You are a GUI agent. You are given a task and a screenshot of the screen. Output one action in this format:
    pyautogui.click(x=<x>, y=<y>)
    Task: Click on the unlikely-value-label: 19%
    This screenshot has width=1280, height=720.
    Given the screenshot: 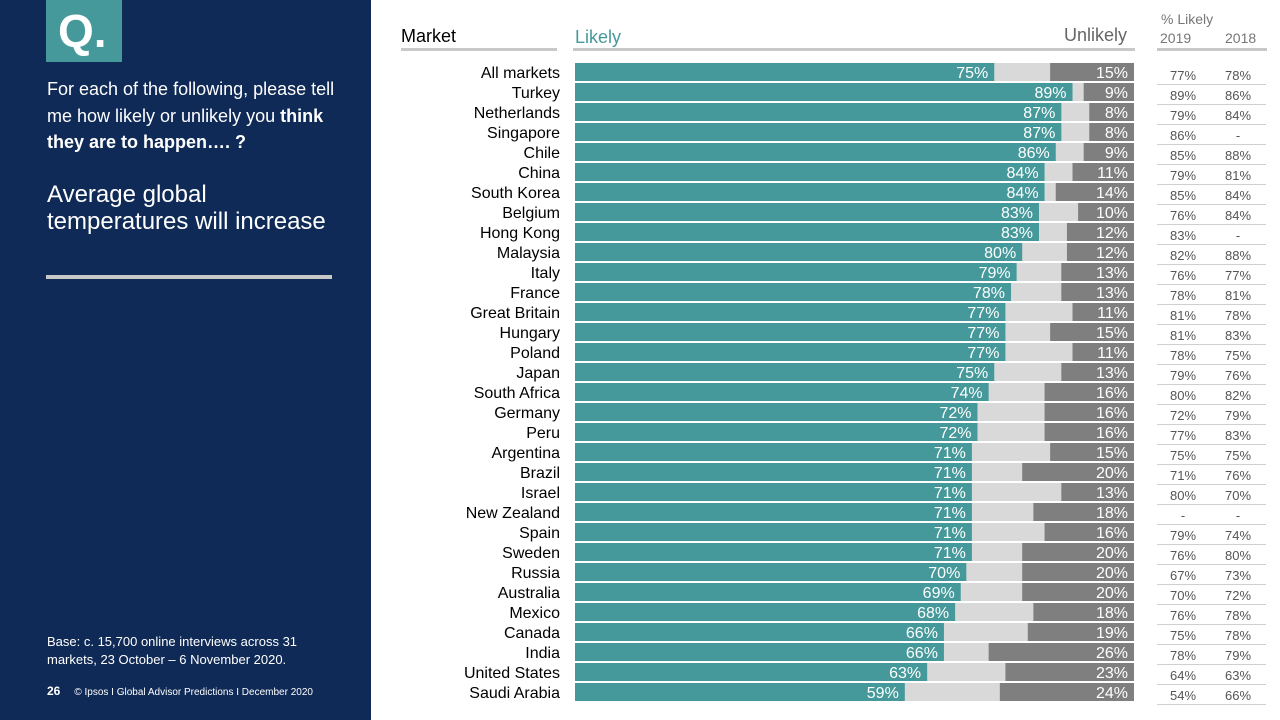 What is the action you would take?
    pyautogui.click(x=1112, y=633)
    